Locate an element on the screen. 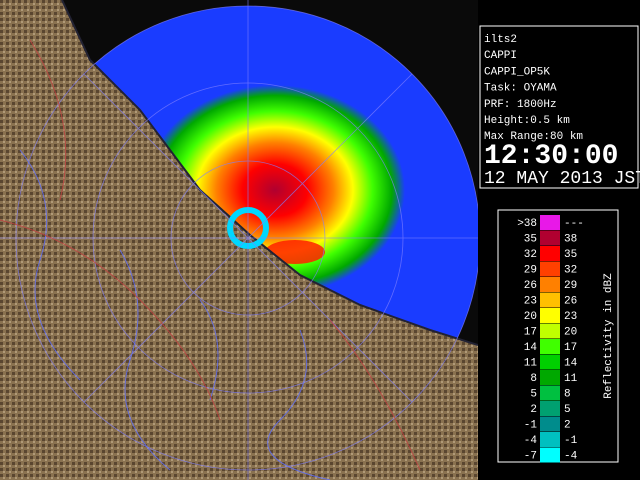 This screenshot has width=640, height=480. time: 12:30:00 is located at coordinates (551, 156).